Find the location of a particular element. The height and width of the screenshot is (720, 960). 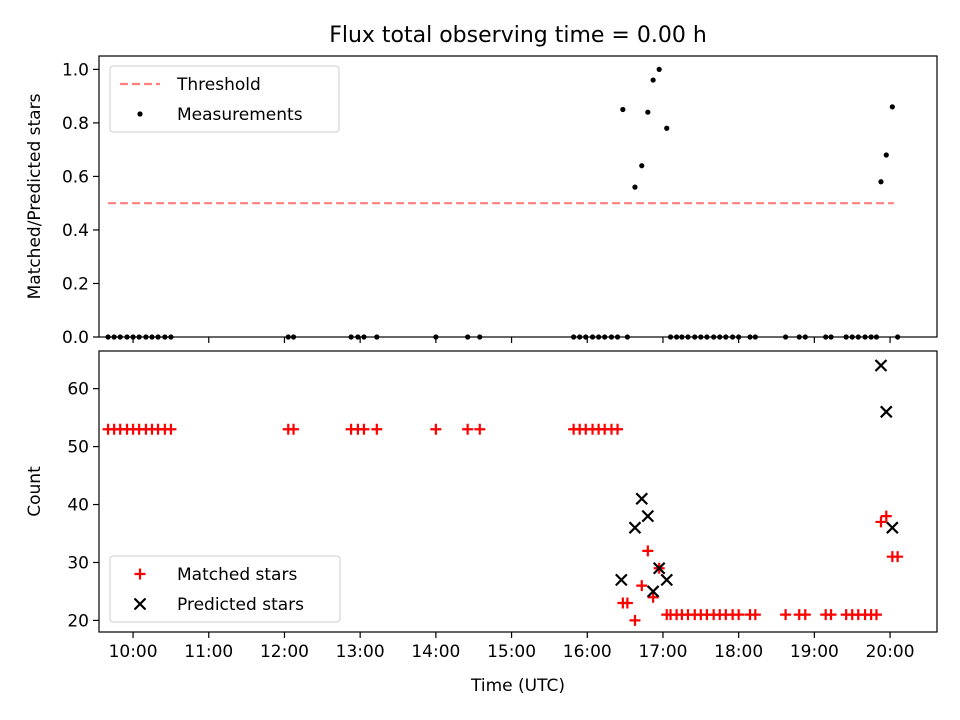

x-tick-label: 10:00 is located at coordinates (133, 652).